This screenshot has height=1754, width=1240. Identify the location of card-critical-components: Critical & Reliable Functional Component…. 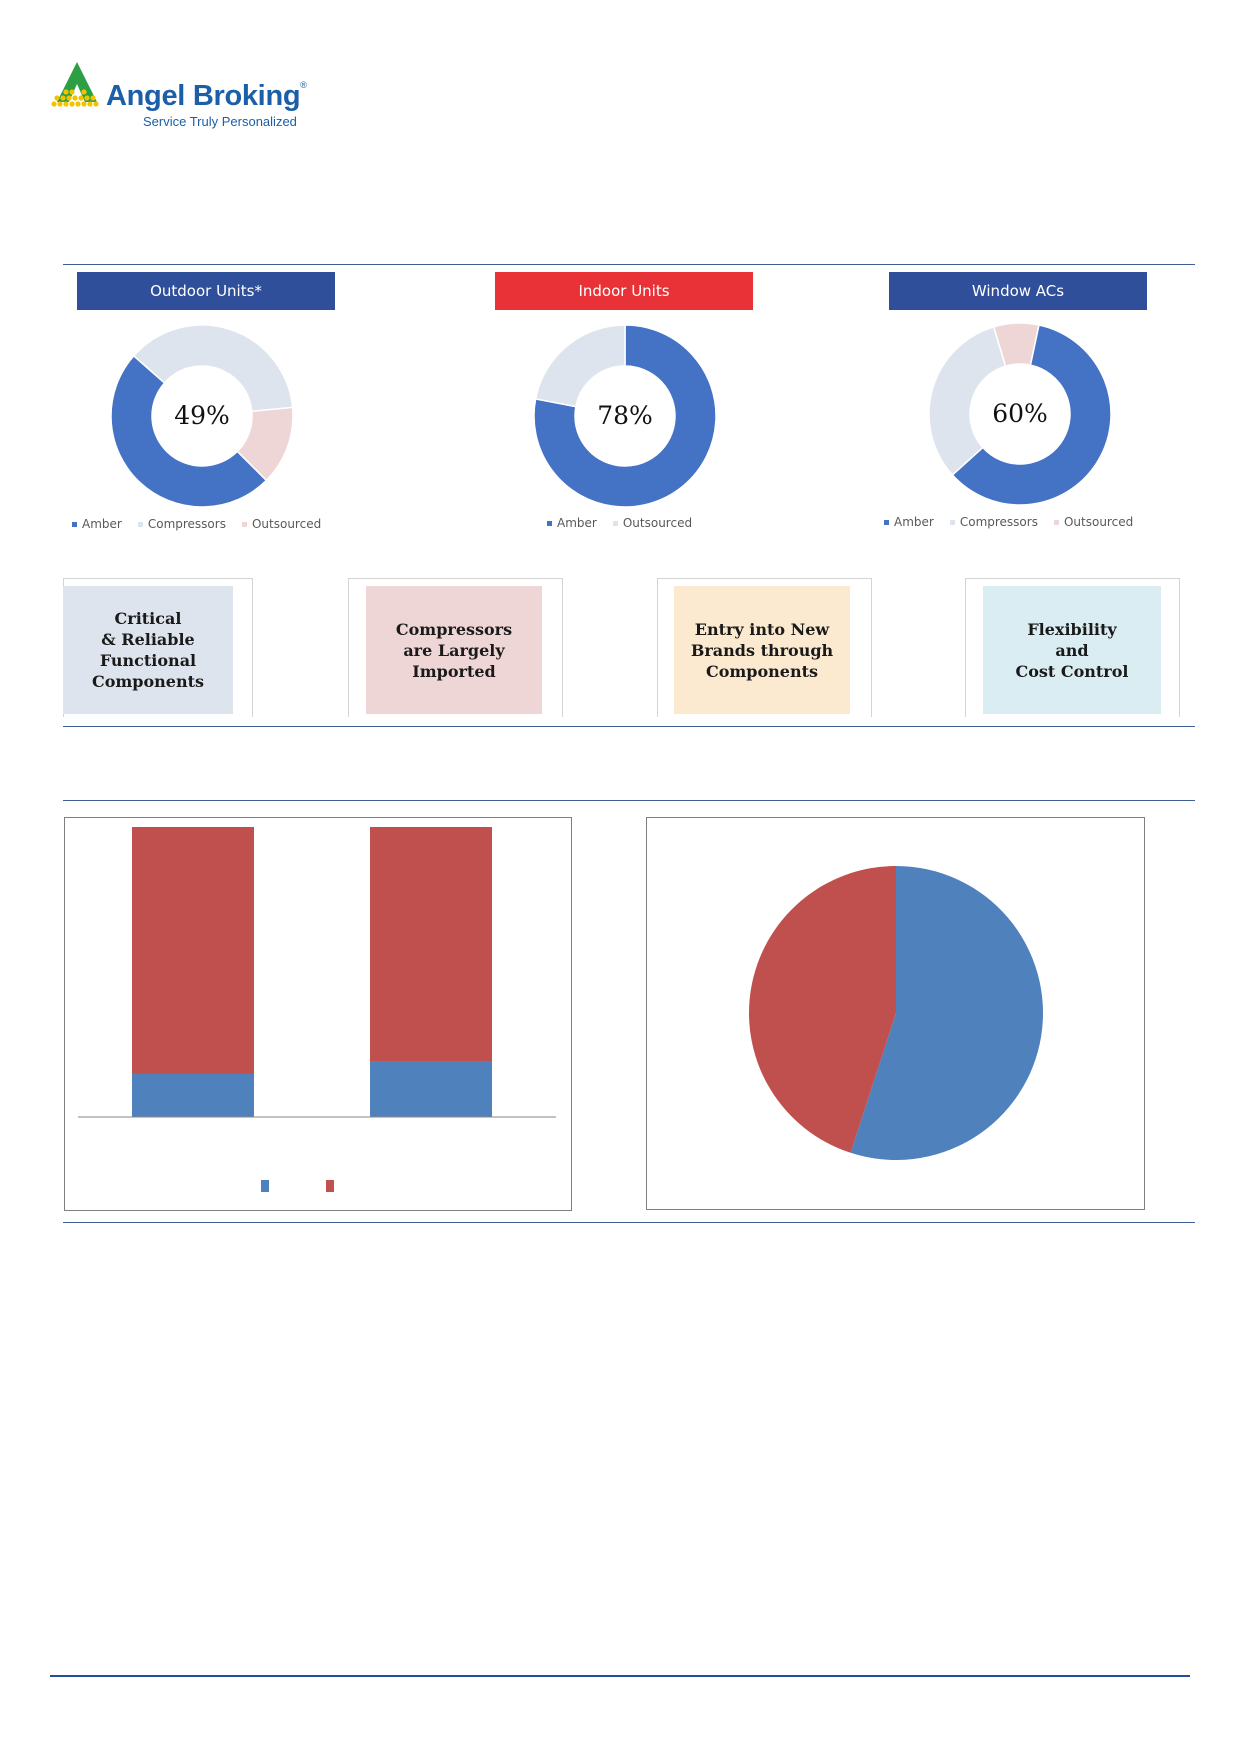
(148, 650).